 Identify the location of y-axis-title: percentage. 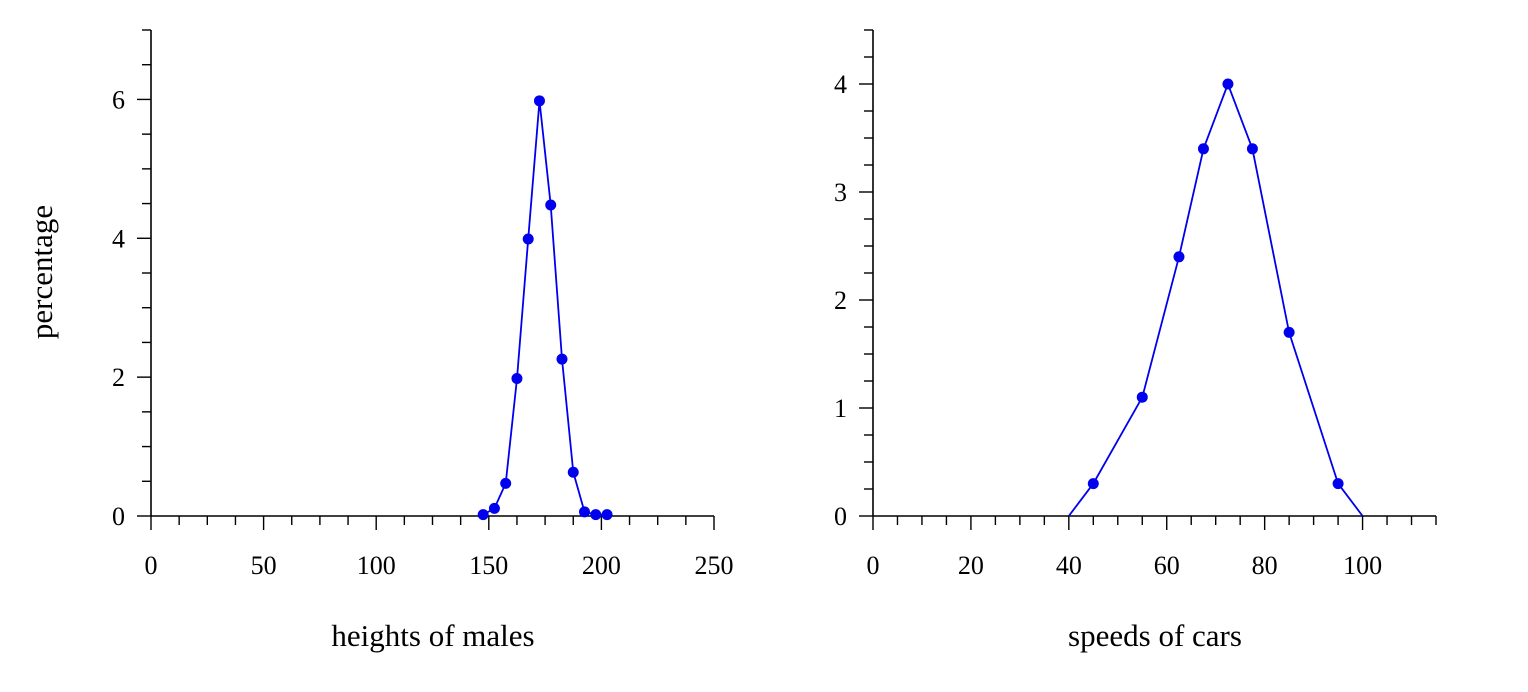
(41, 272).